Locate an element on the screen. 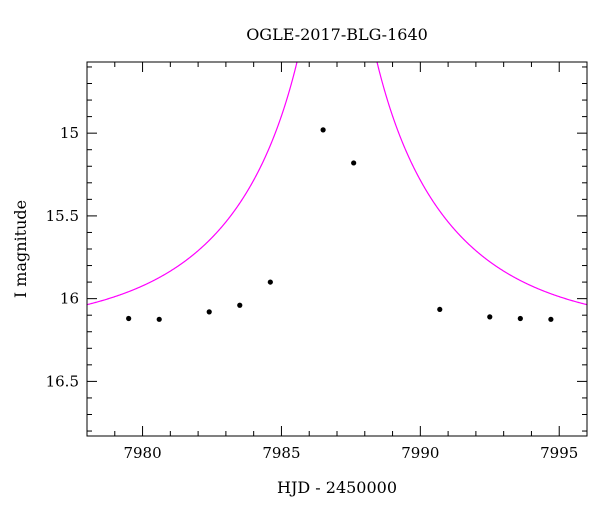 This screenshot has height=512, width=600. y-tick-label: 15 is located at coordinates (69, 133).